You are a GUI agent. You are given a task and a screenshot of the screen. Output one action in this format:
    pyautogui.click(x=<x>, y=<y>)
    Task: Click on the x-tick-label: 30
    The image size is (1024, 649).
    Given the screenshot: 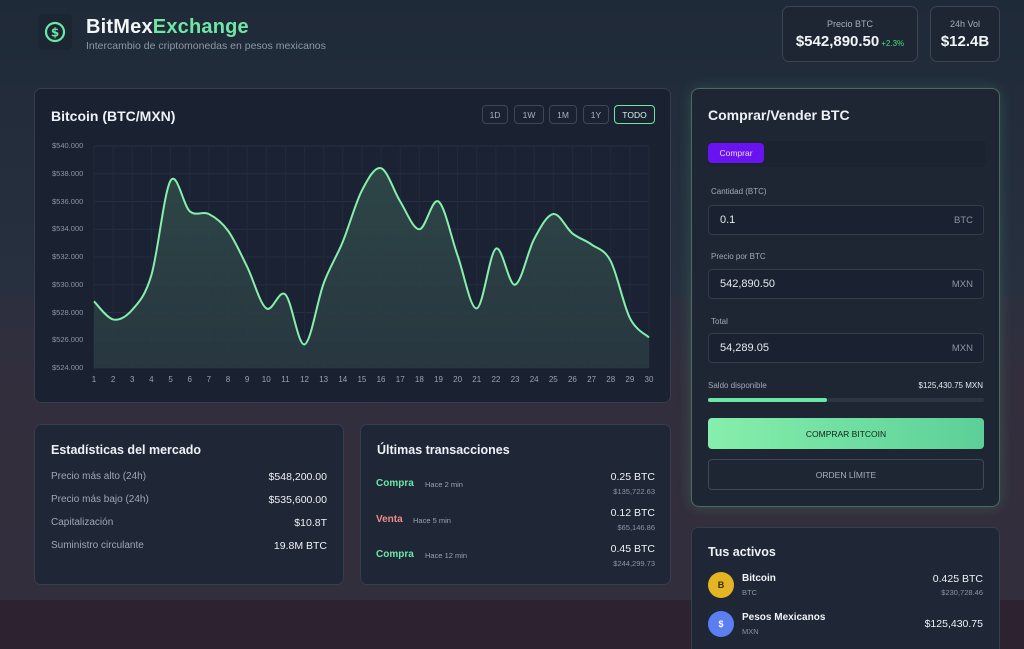 What is the action you would take?
    pyautogui.click(x=649, y=379)
    